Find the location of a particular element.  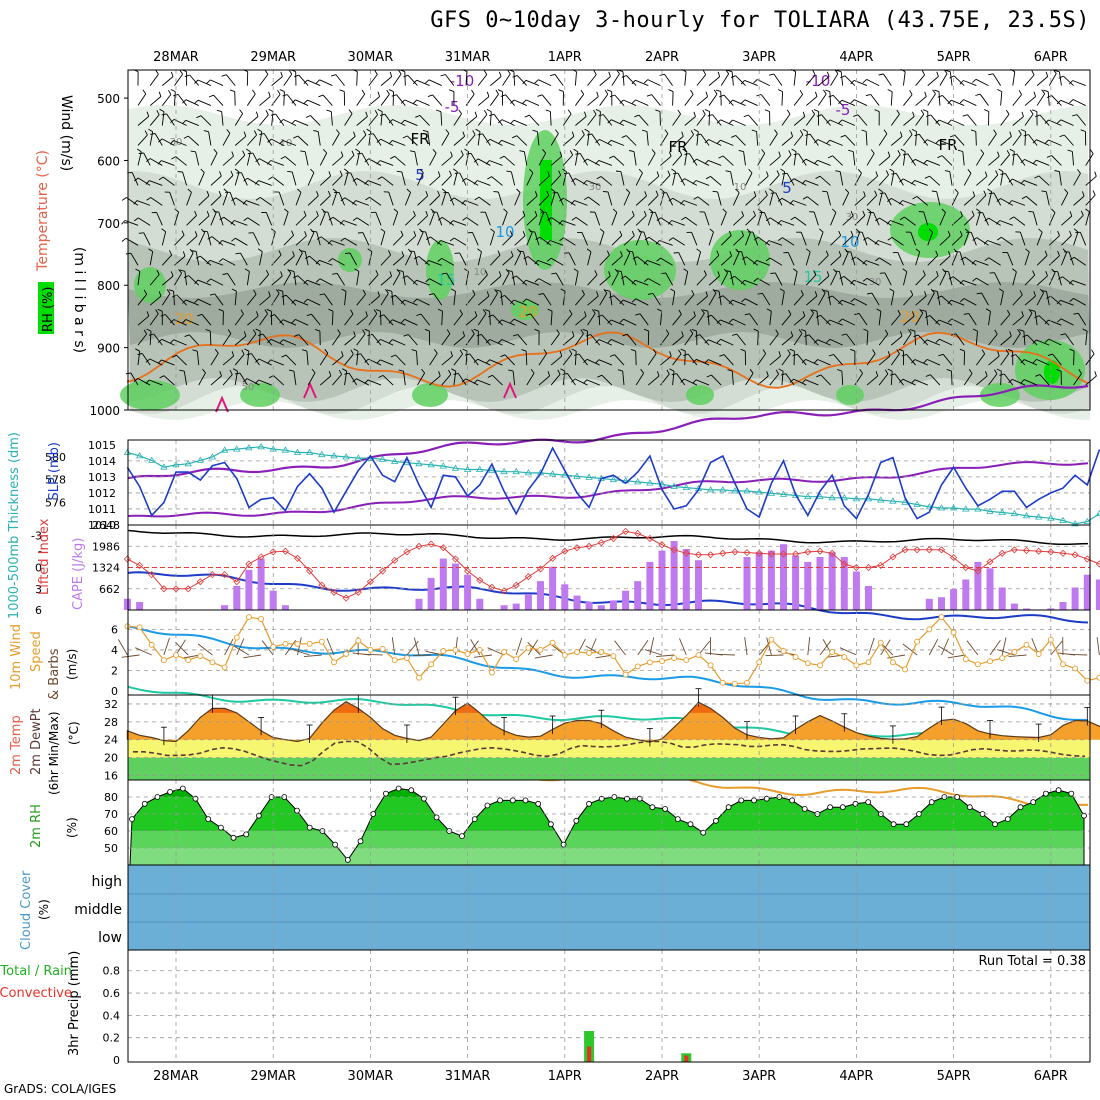

date-label-bottom: 2APR is located at coordinates (662, 1076).